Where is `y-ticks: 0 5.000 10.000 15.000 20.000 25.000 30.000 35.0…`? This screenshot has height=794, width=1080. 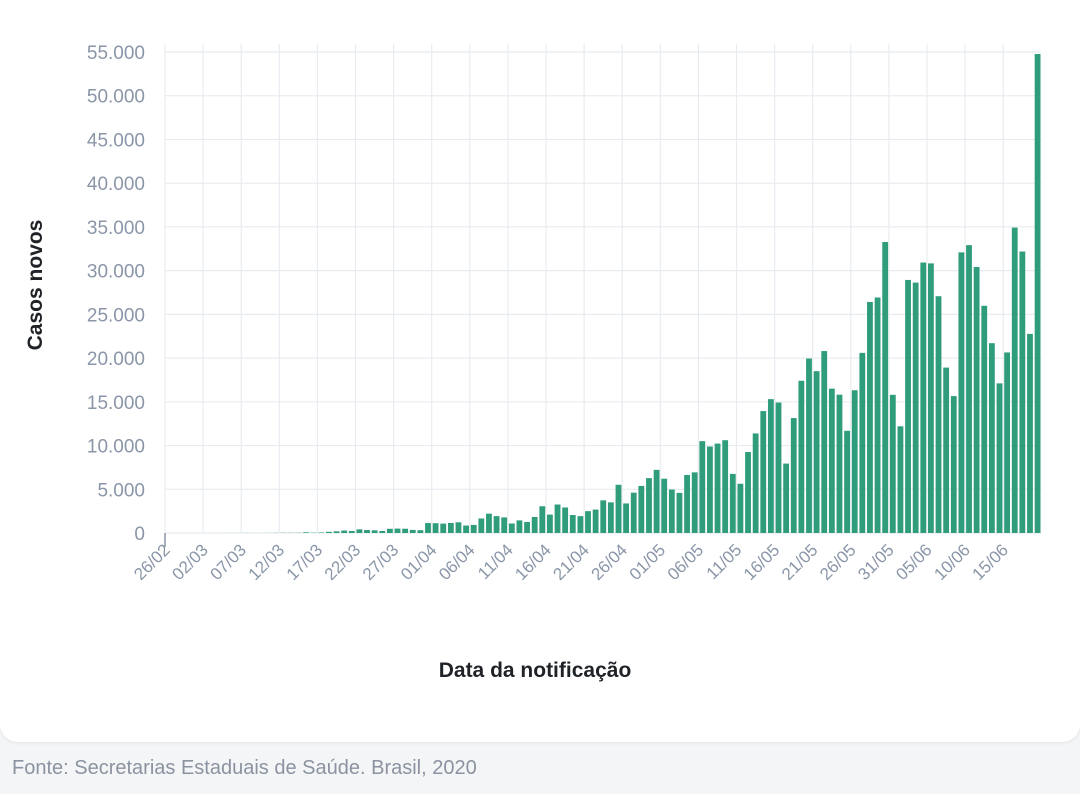 y-ticks: 0 5.000 10.000 15.000 20.000 25.000 30.000 35.0… is located at coordinates (116, 294).